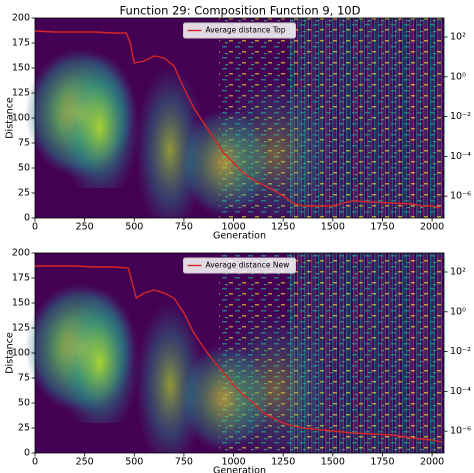 Image resolution: width=474 pixels, height=473 pixels. Describe the element at coordinates (240, 11) in the screenshot. I see `chart-title: Function 29: Composition Function 9, 10D` at that location.